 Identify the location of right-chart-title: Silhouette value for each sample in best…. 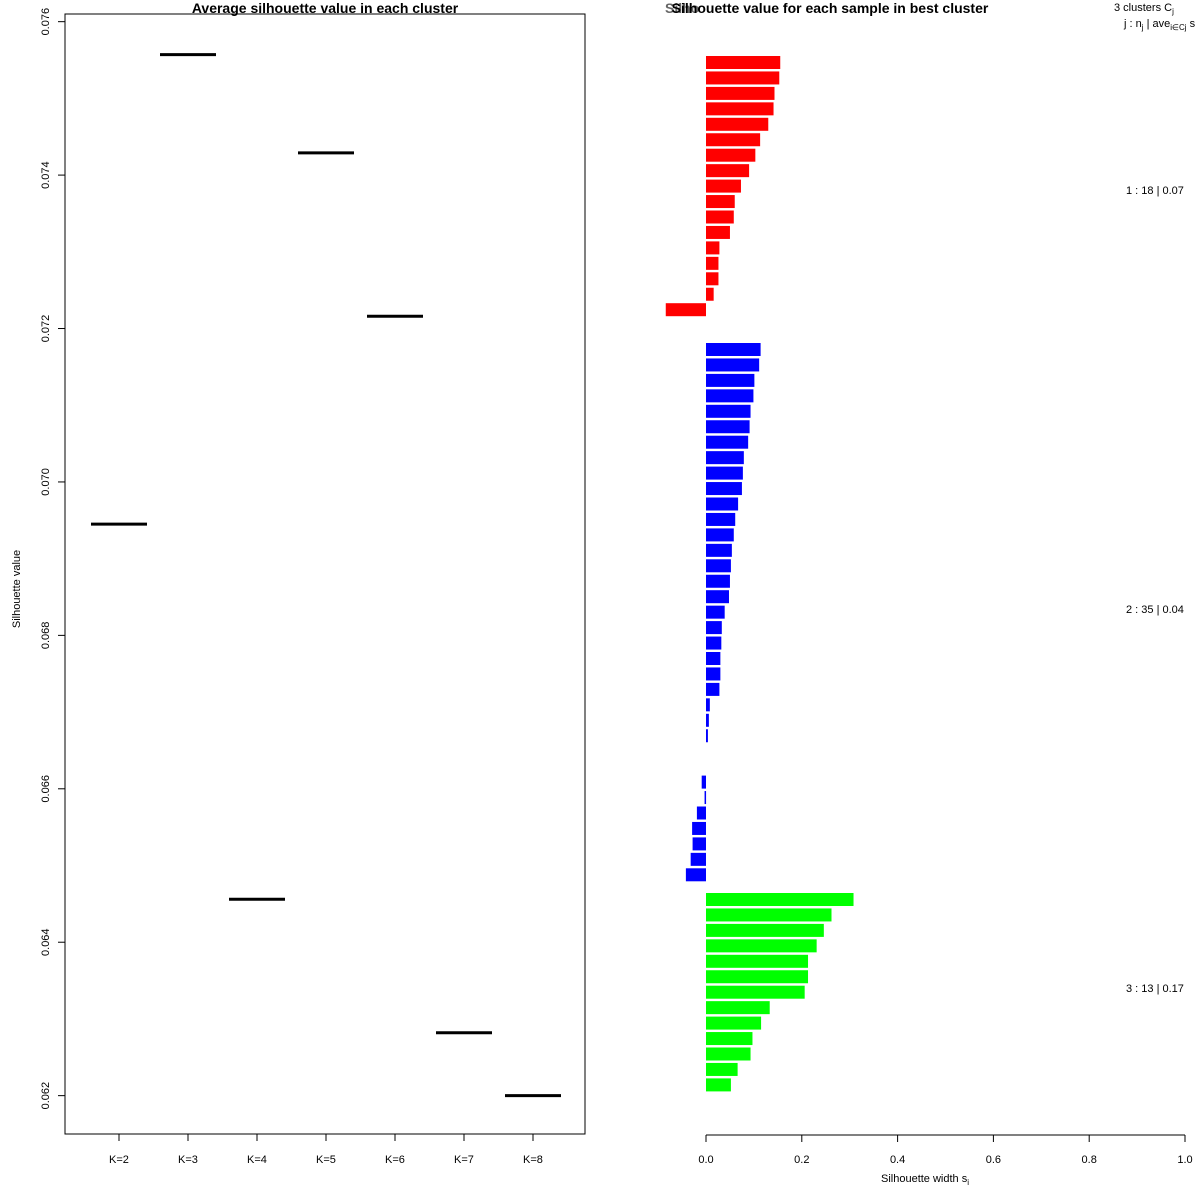
(830, 8).